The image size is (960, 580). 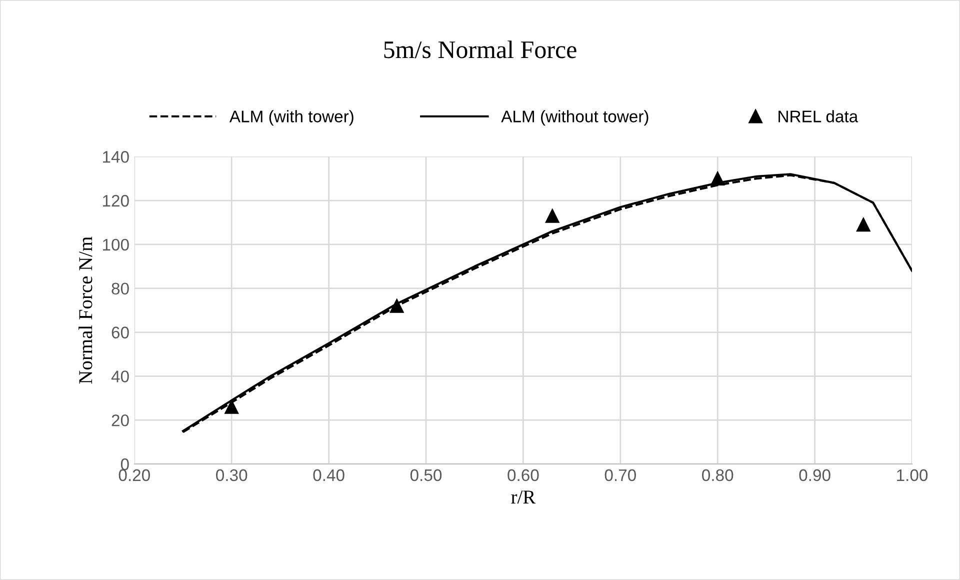 I want to click on x-tick-label: 1.00, so click(x=912, y=475).